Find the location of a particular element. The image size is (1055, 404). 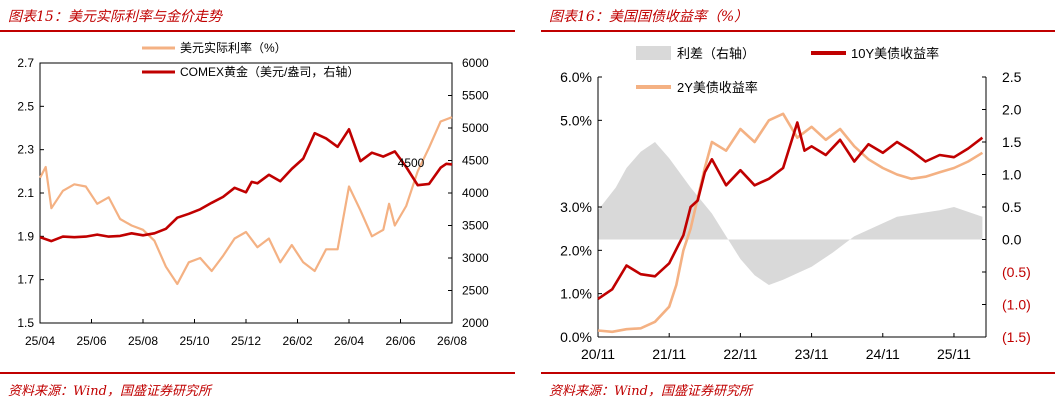

legend-label-real-rate: 美元实际利率（%） is located at coordinates (233, 47).